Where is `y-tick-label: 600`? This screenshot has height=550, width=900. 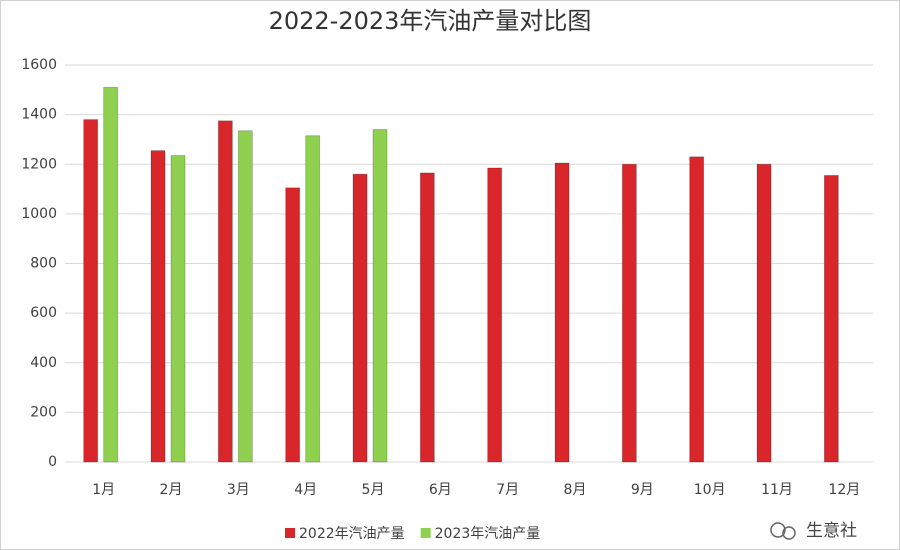 y-tick-label: 600 is located at coordinates (43, 313).